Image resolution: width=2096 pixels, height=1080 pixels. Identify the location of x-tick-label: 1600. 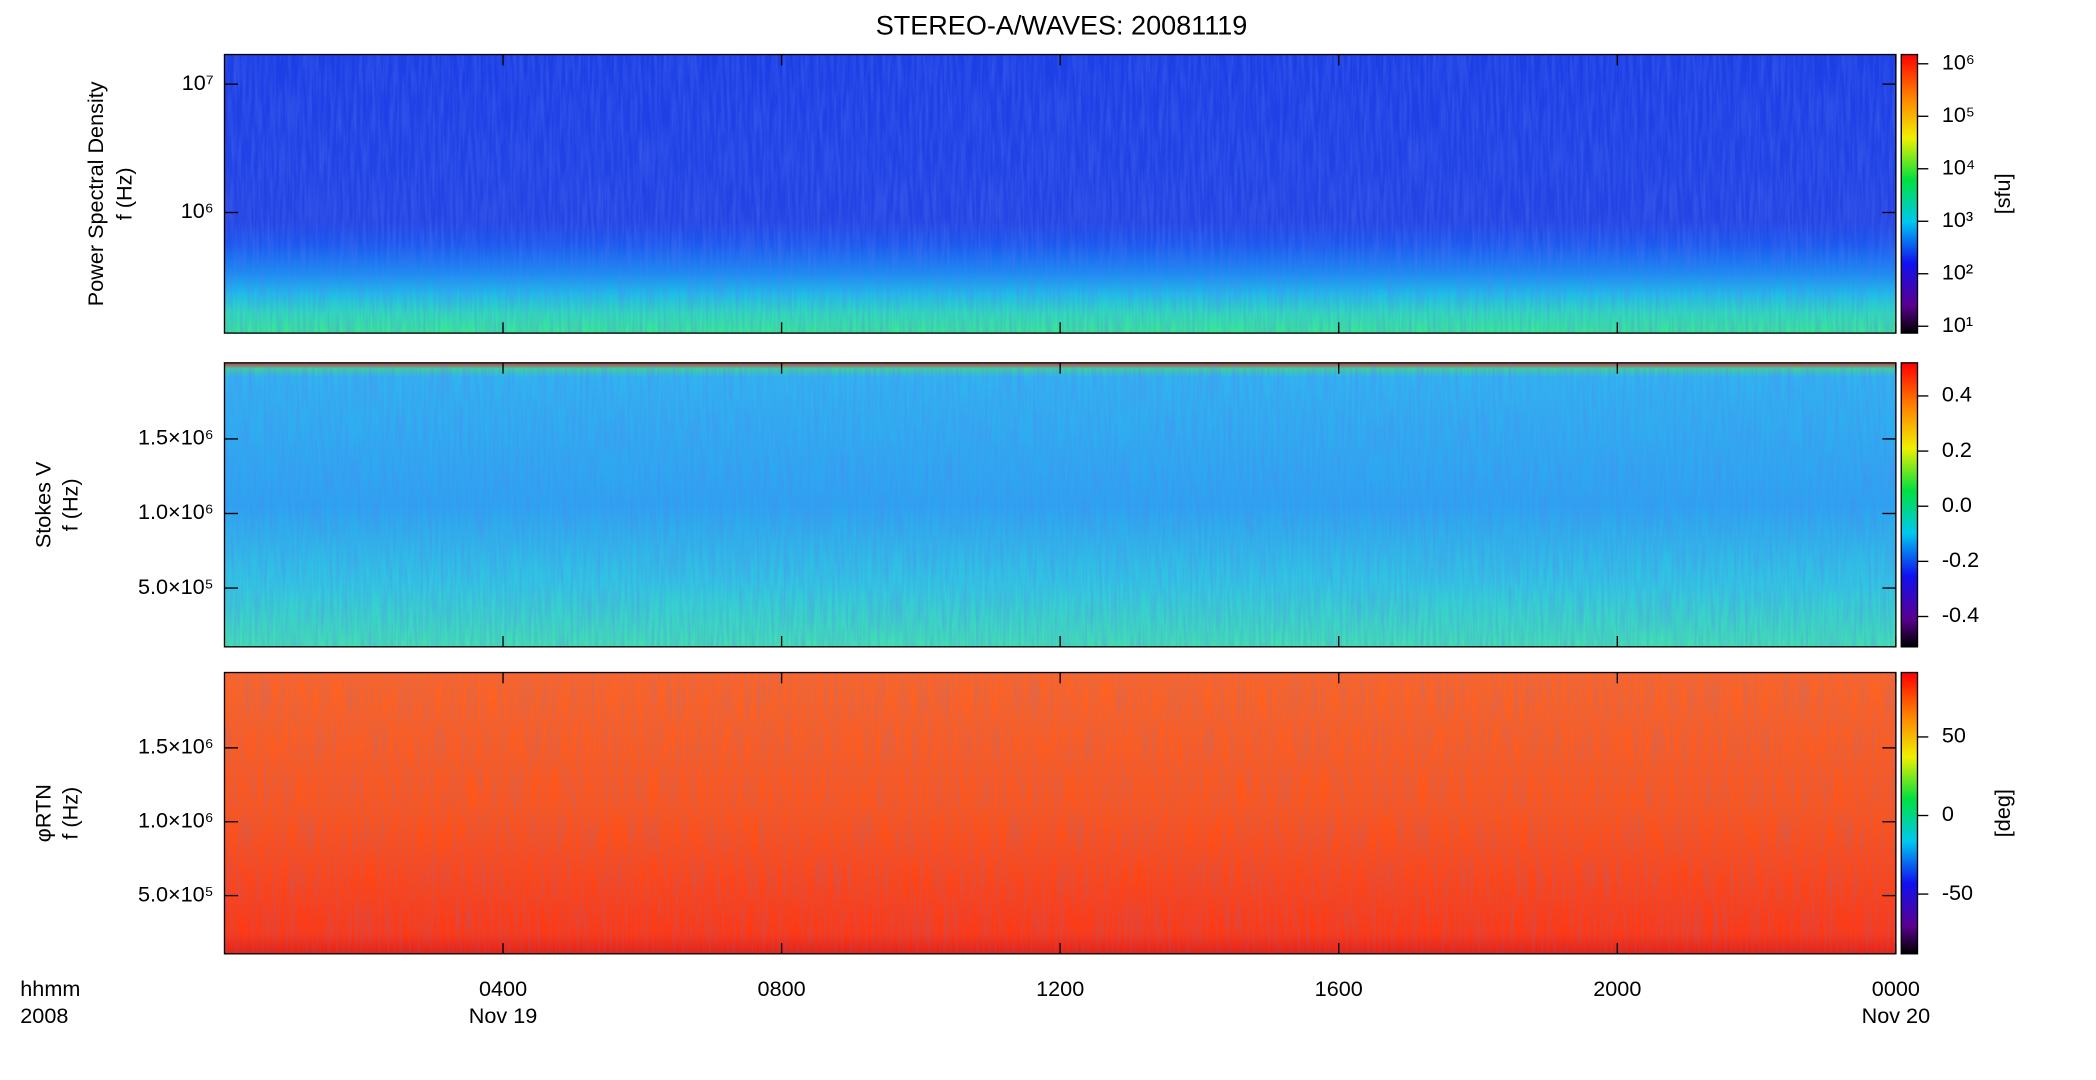
(1339, 988).